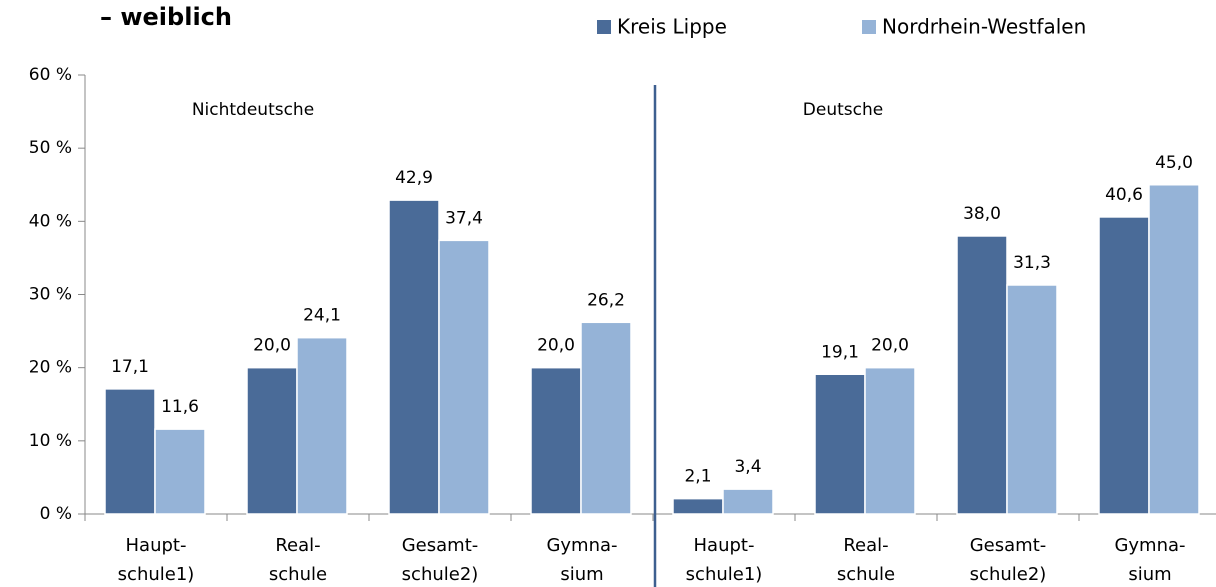  Describe the element at coordinates (50, 148) in the screenshot. I see `y-tick-label: 50 %` at that location.